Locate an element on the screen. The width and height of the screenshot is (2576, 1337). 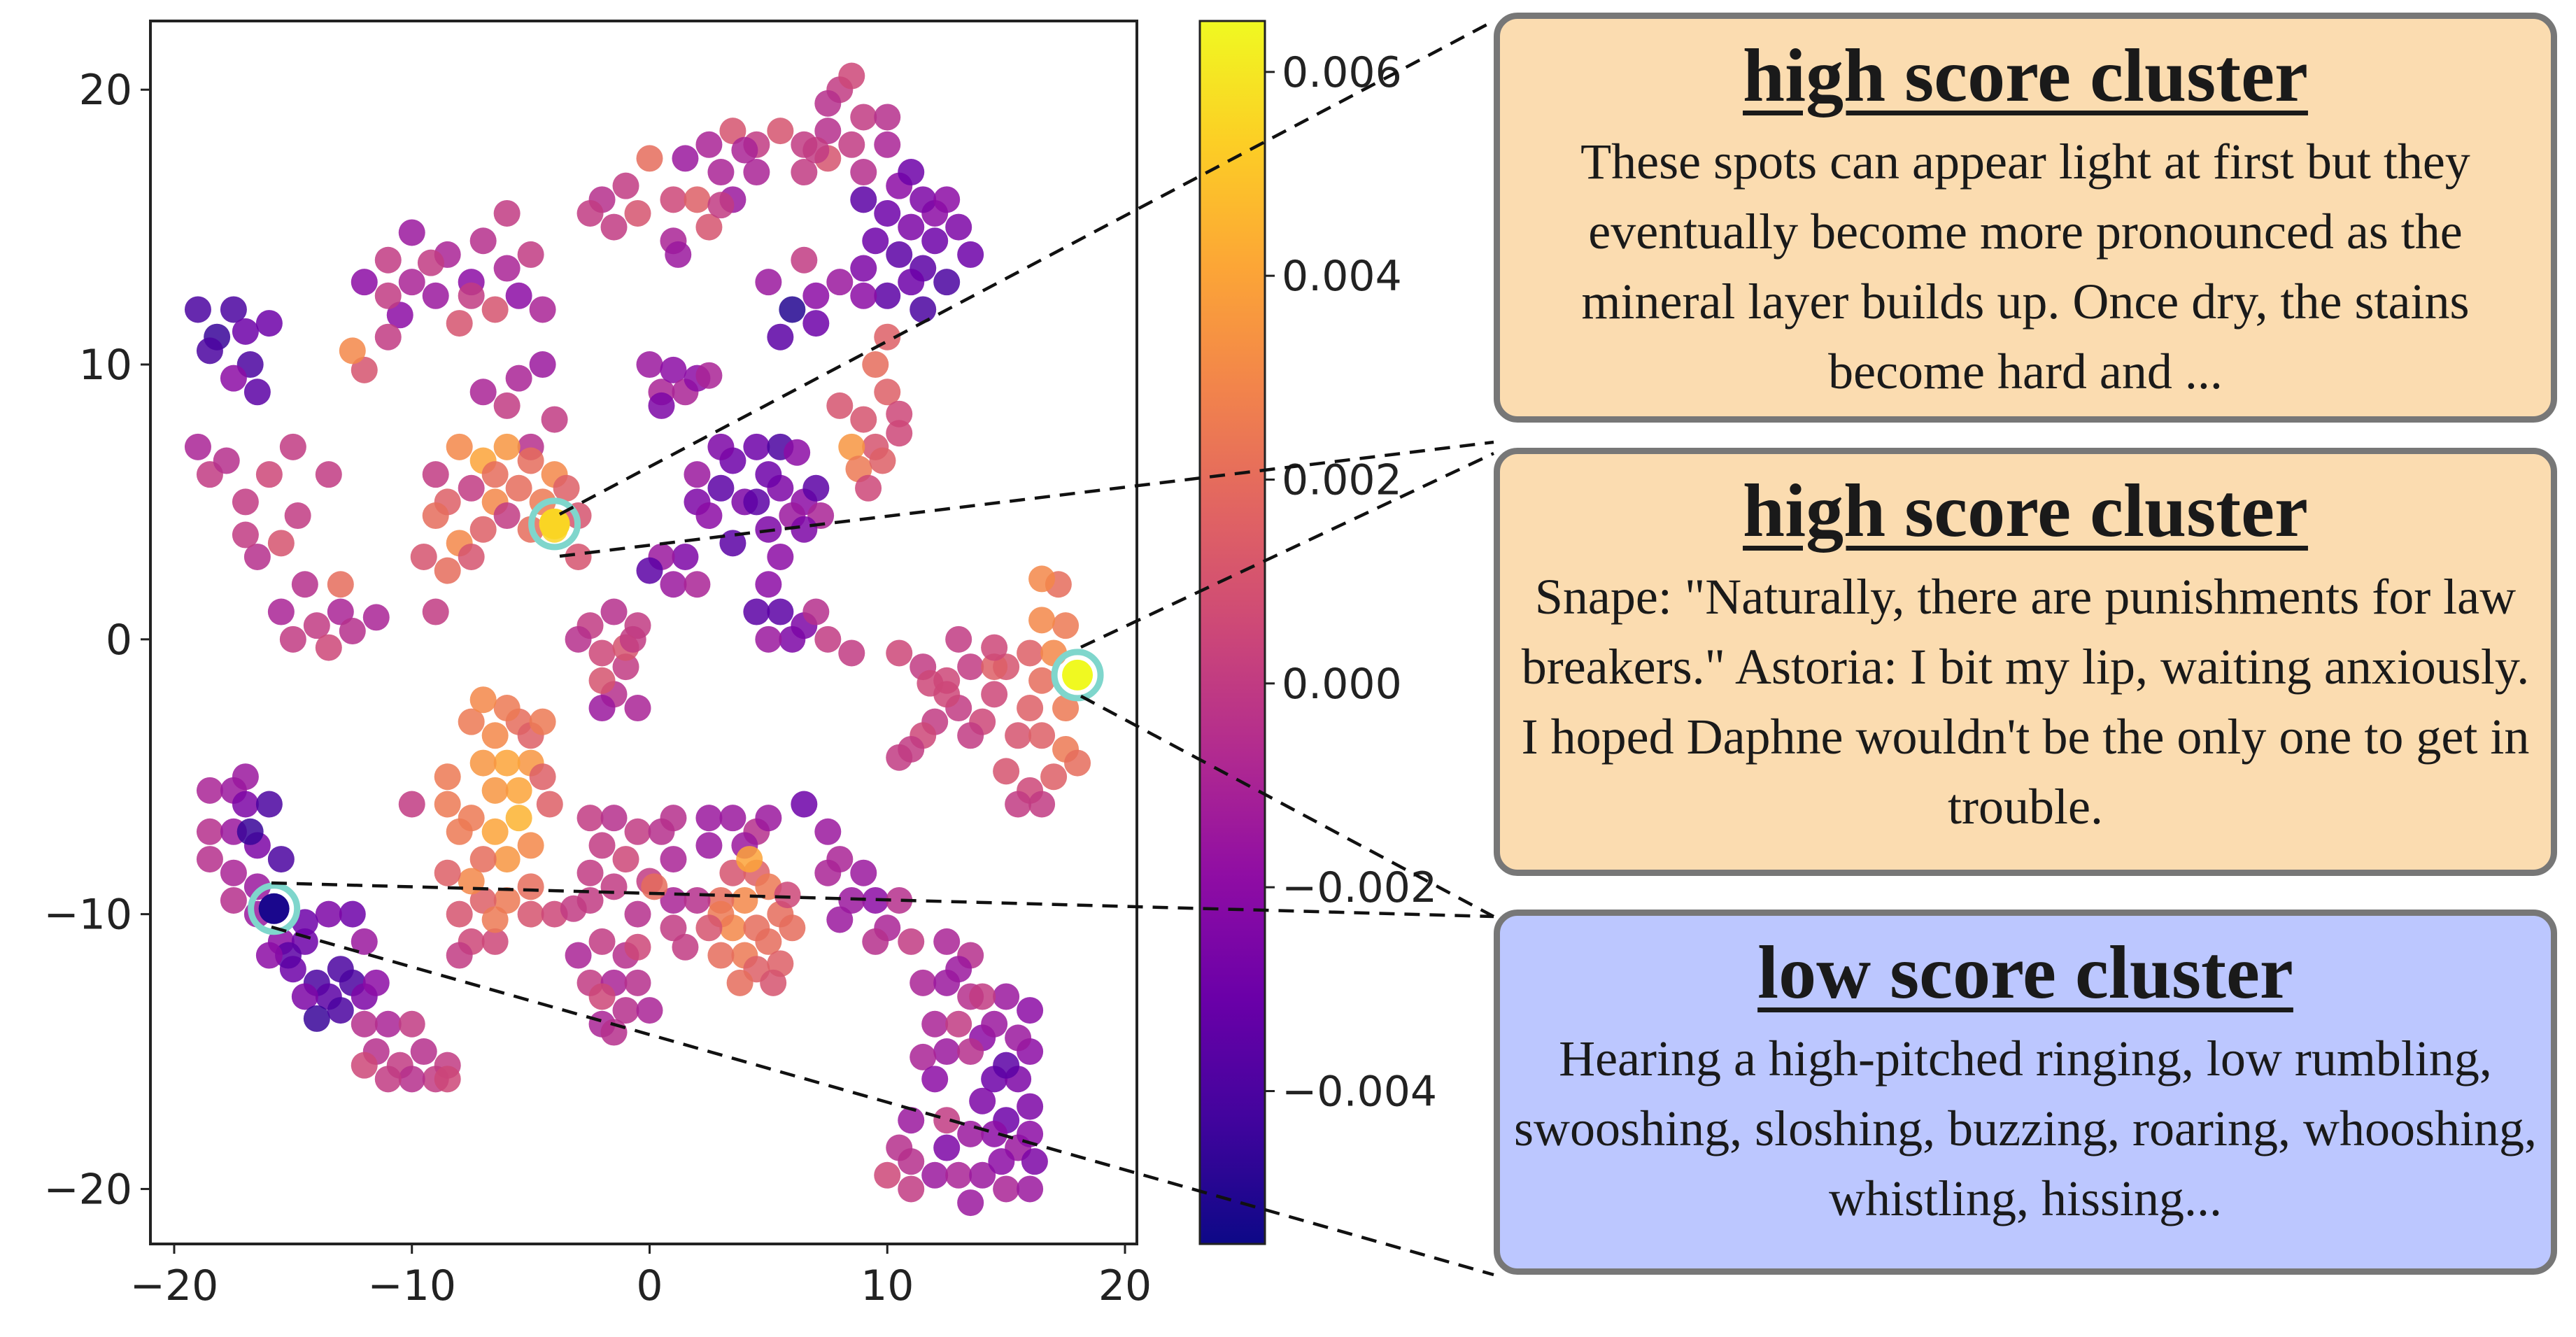
x-tick-label: 0 is located at coordinates (649, 1285).